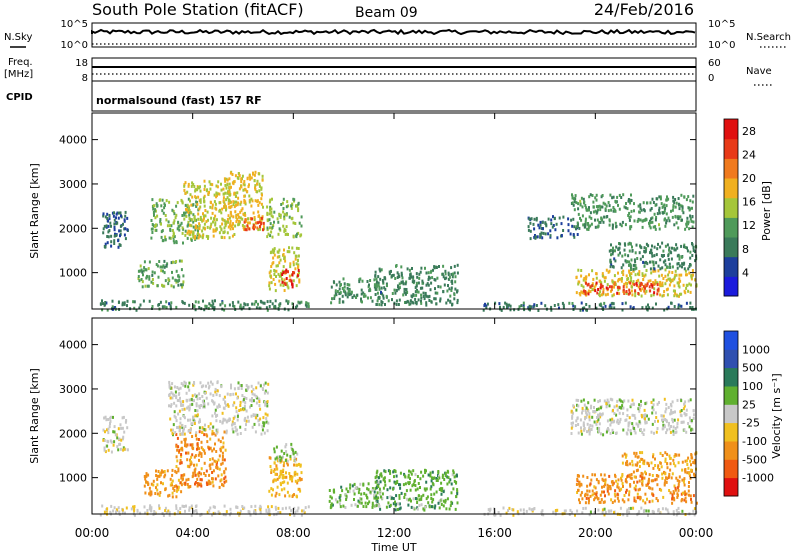 This screenshot has width=800, height=554. Describe the element at coordinates (73, 273) in the screenshot. I see `power-y-tick-label: 1000` at that location.